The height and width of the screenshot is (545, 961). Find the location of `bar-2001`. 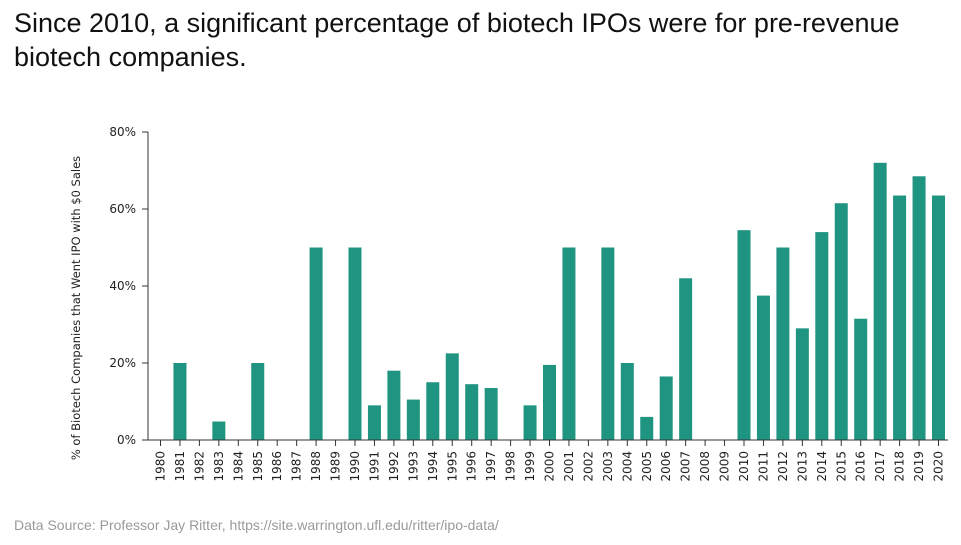

bar-2001 is located at coordinates (569, 343).